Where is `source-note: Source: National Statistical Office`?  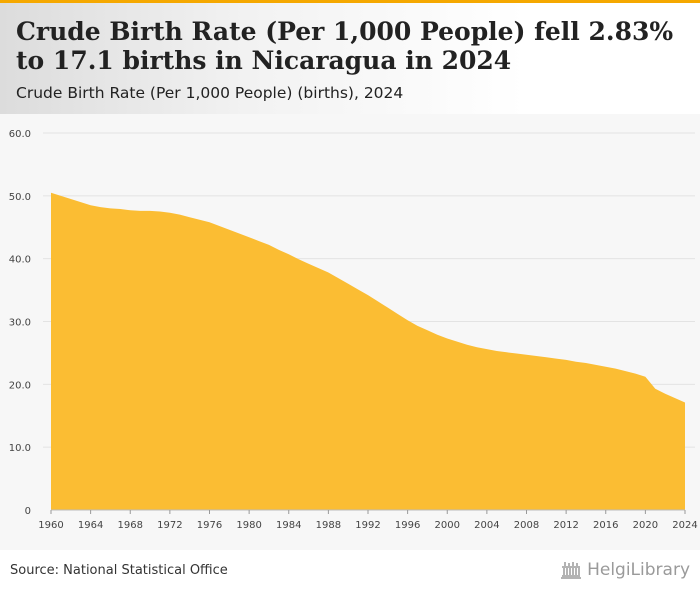 source-note: Source: National Statistical Office is located at coordinates (119, 570).